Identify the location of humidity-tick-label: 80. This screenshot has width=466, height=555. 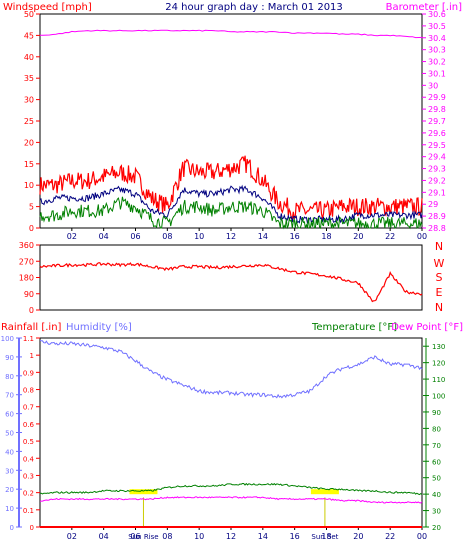
(9, 377).